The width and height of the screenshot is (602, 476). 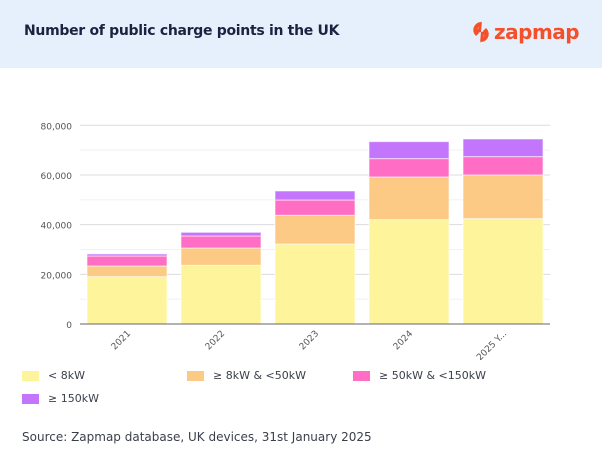 What do you see at coordinates (57, 227) in the screenshot?
I see `y-tick-label: 40,000` at bounding box center [57, 227].